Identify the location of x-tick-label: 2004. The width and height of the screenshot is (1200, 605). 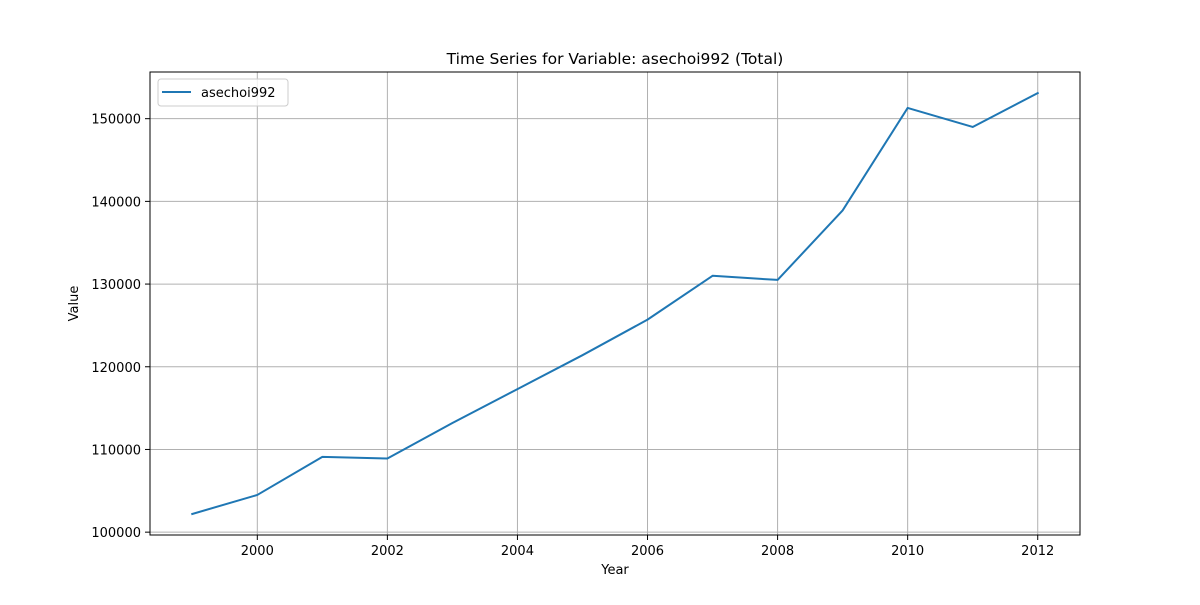
(517, 551).